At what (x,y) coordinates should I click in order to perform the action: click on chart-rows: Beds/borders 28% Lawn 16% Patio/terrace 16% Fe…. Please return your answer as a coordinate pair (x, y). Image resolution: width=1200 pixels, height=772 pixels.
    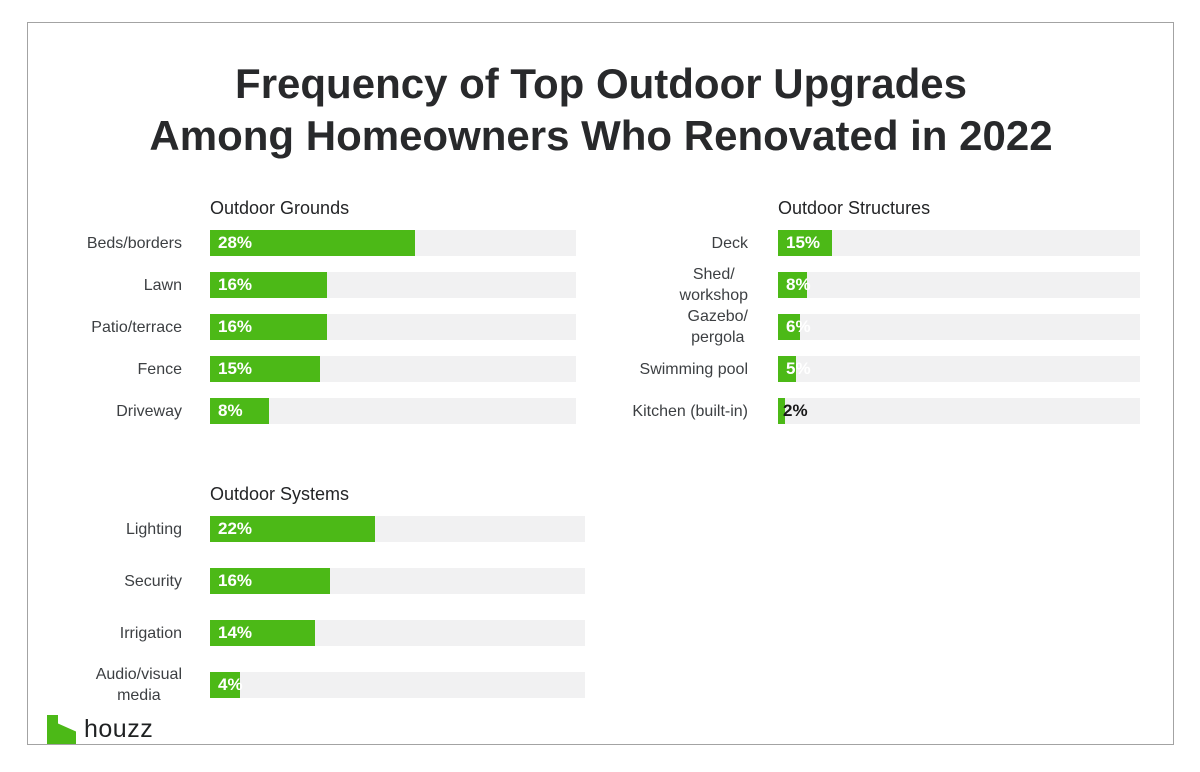
    Looking at the image, I should click on (318, 327).